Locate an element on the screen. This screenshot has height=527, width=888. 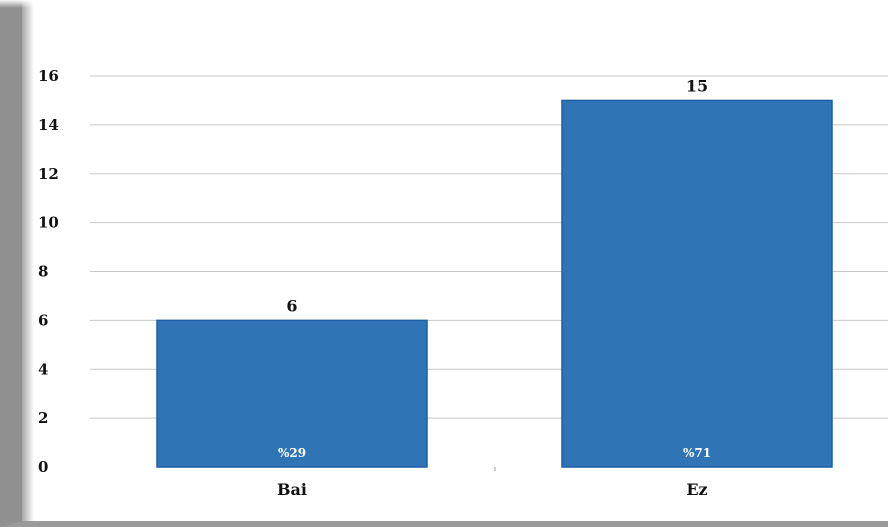
data-label-value: 6 is located at coordinates (291, 305).